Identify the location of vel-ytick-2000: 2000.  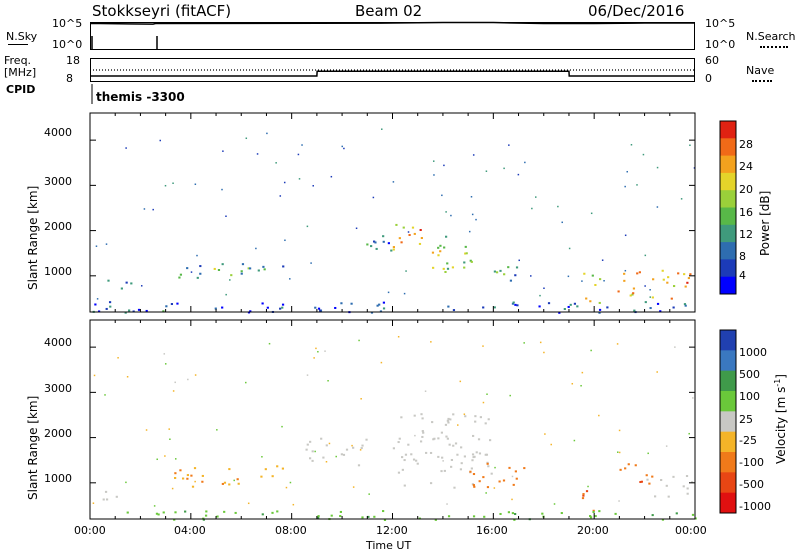
(58, 433).